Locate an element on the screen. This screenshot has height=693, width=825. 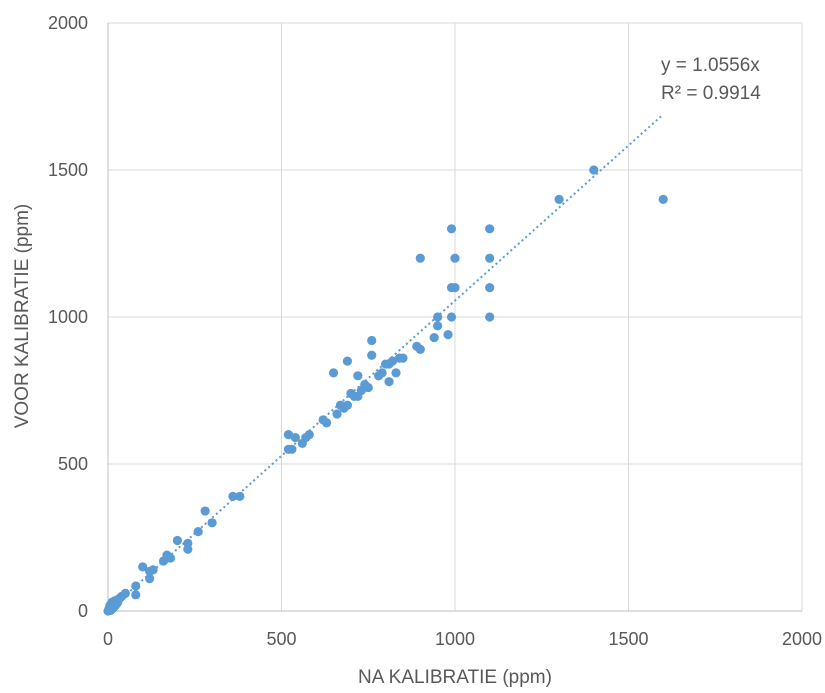
y-axis-title: VOOR KALIBRATIE (ppm) is located at coordinates (22, 316).